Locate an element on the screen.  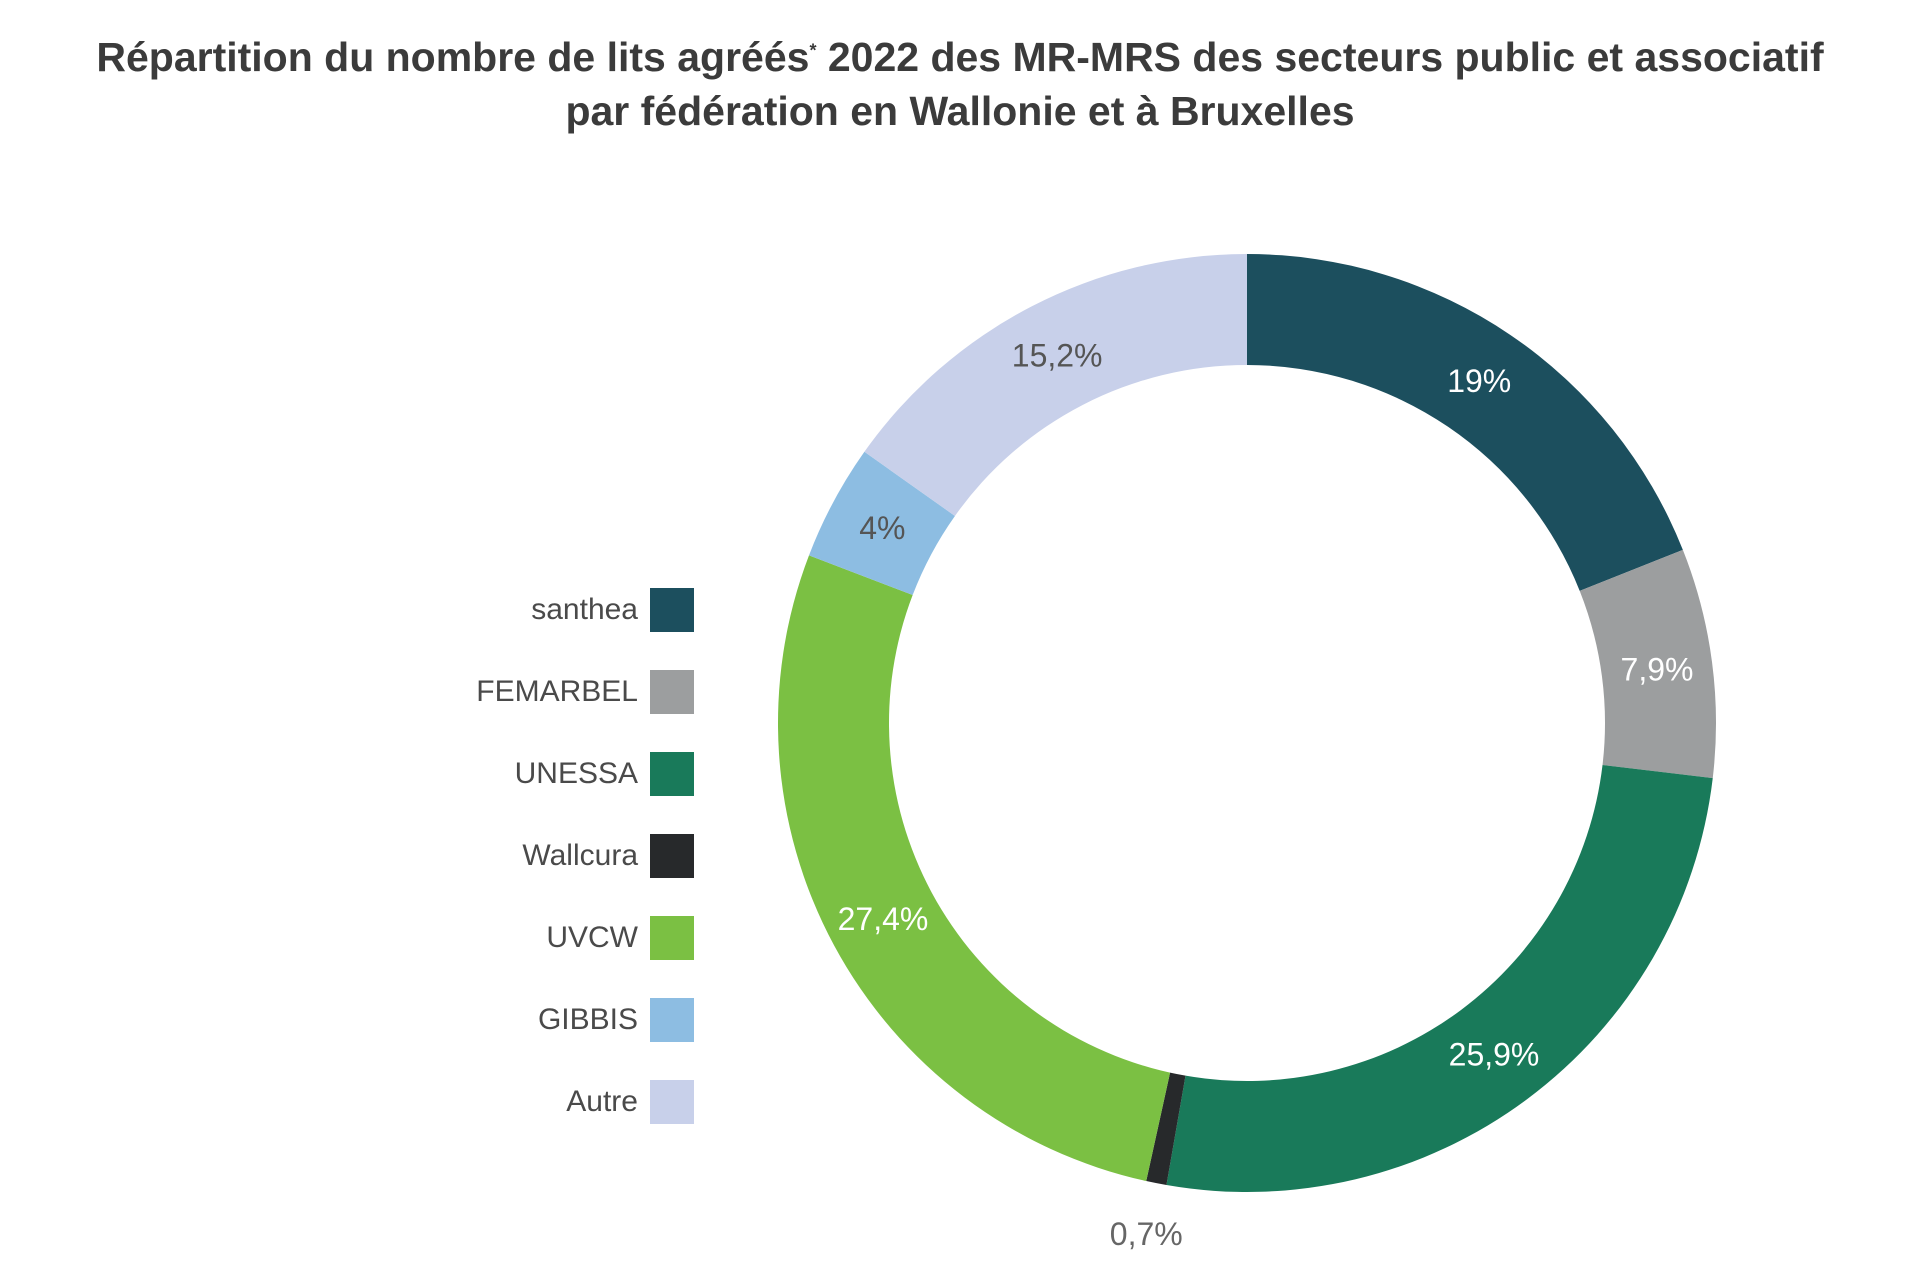
legend-item-uvcw: UVCW is located at coordinates (550, 957).